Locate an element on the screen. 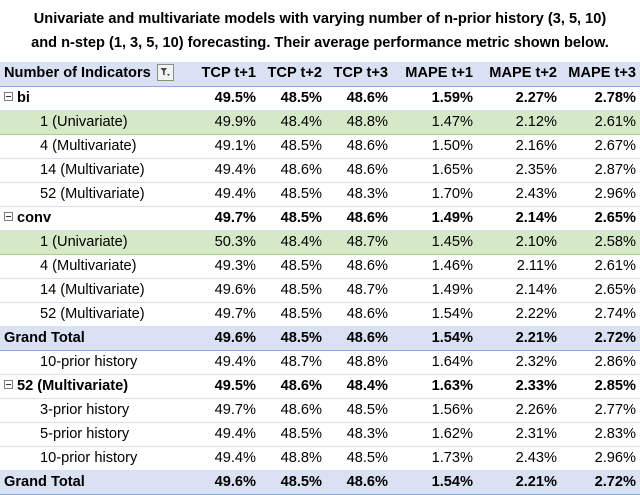 The image size is (640, 495). table-cell: 2.86% is located at coordinates (600, 362).